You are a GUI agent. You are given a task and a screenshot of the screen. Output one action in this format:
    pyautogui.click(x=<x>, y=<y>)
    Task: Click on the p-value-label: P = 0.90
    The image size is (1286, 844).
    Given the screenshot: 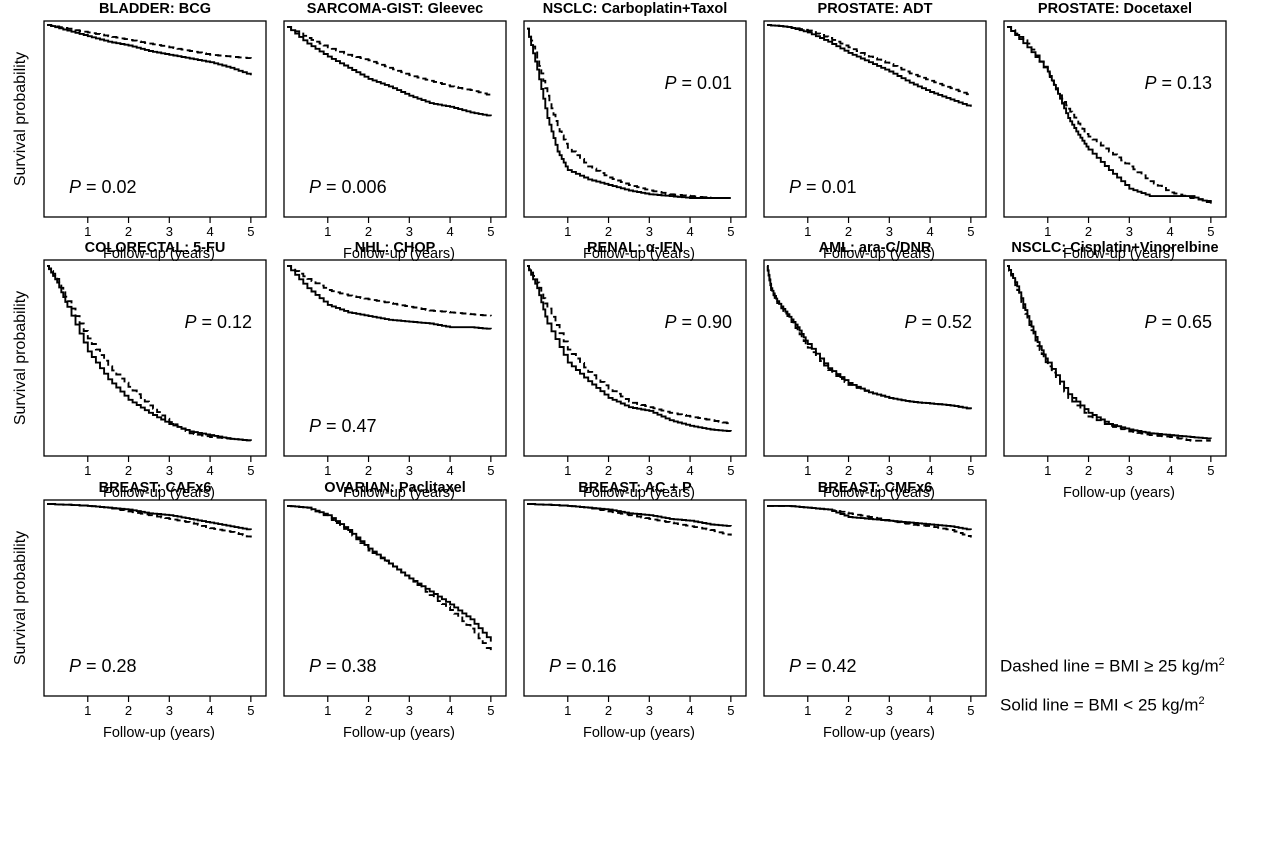 What is the action you would take?
    pyautogui.click(x=698, y=322)
    